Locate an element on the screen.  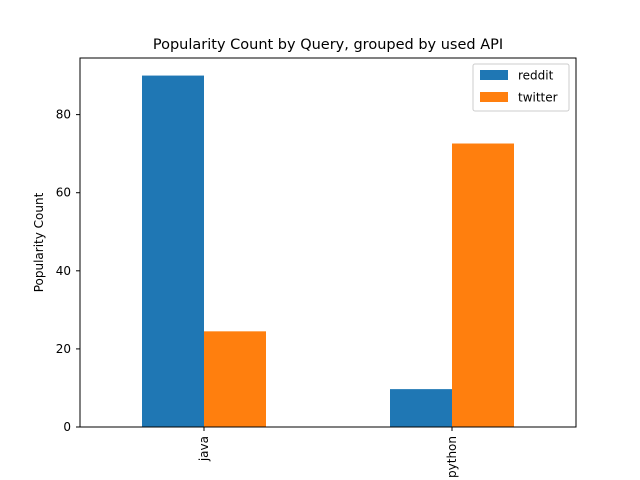
bar-twitter-java is located at coordinates (235, 379).